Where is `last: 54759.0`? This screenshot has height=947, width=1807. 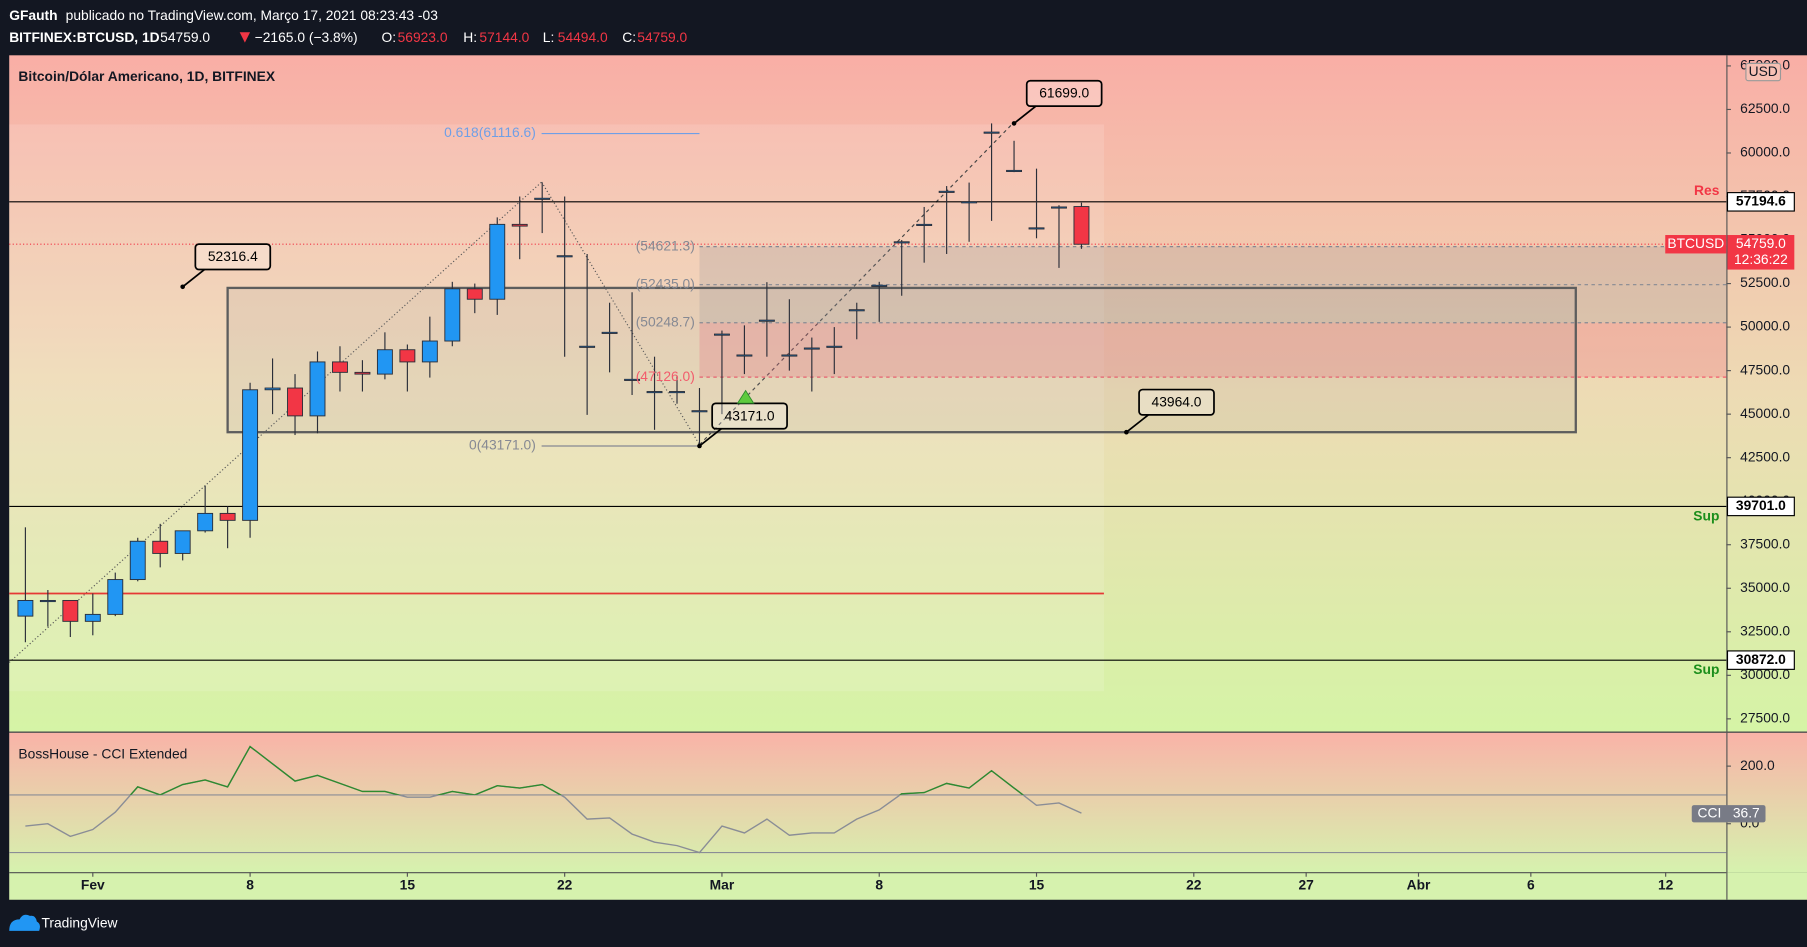 last: 54759.0 is located at coordinates (185, 37).